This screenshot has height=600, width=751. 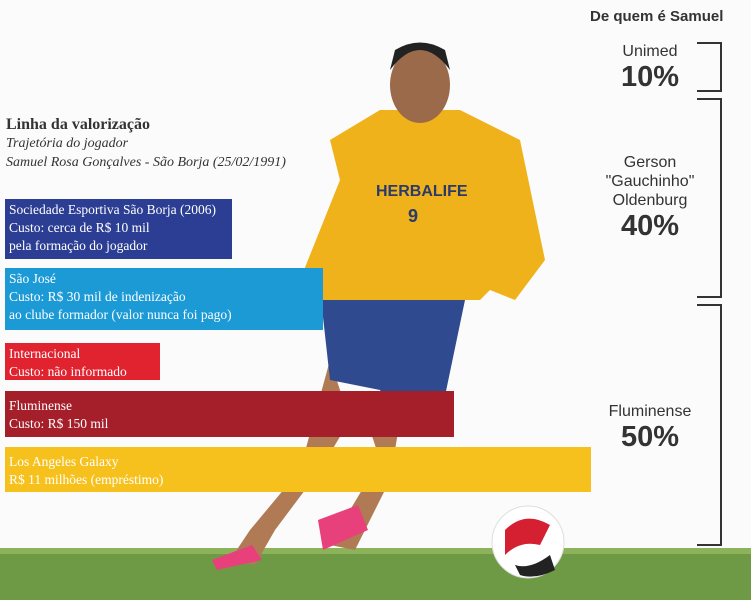 I want to click on timeline-bar-fluminense: Fluminense Custo: R$ 150 mil, so click(x=229, y=414).